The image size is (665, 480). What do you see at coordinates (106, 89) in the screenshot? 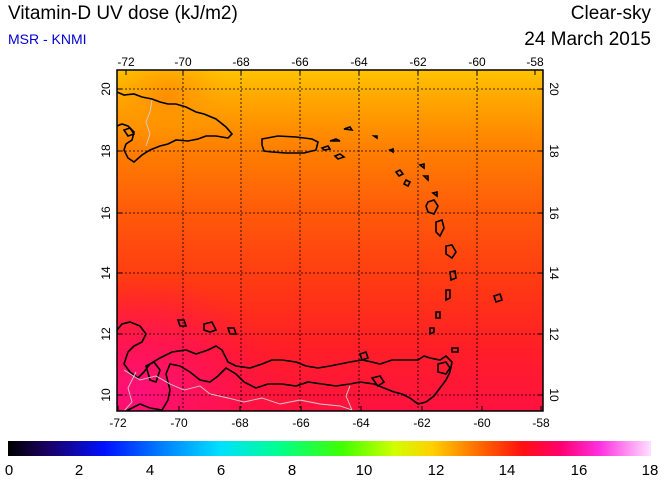
I see `lat-tick-left: 20` at bounding box center [106, 89].